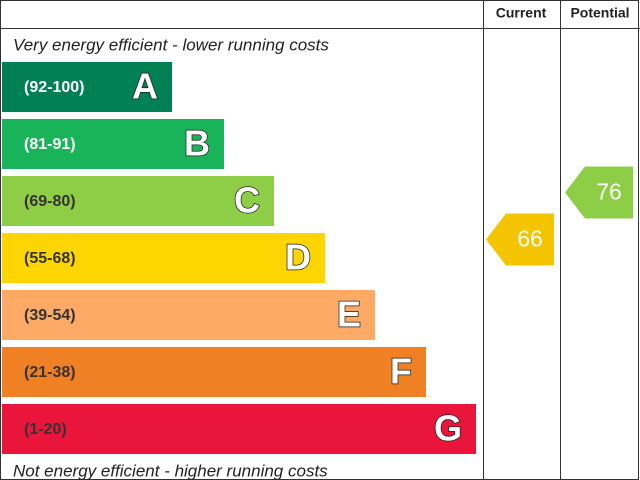 The width and height of the screenshot is (640, 480). Describe the element at coordinates (145, 86) in the screenshot. I see `band-letter: A` at that location.